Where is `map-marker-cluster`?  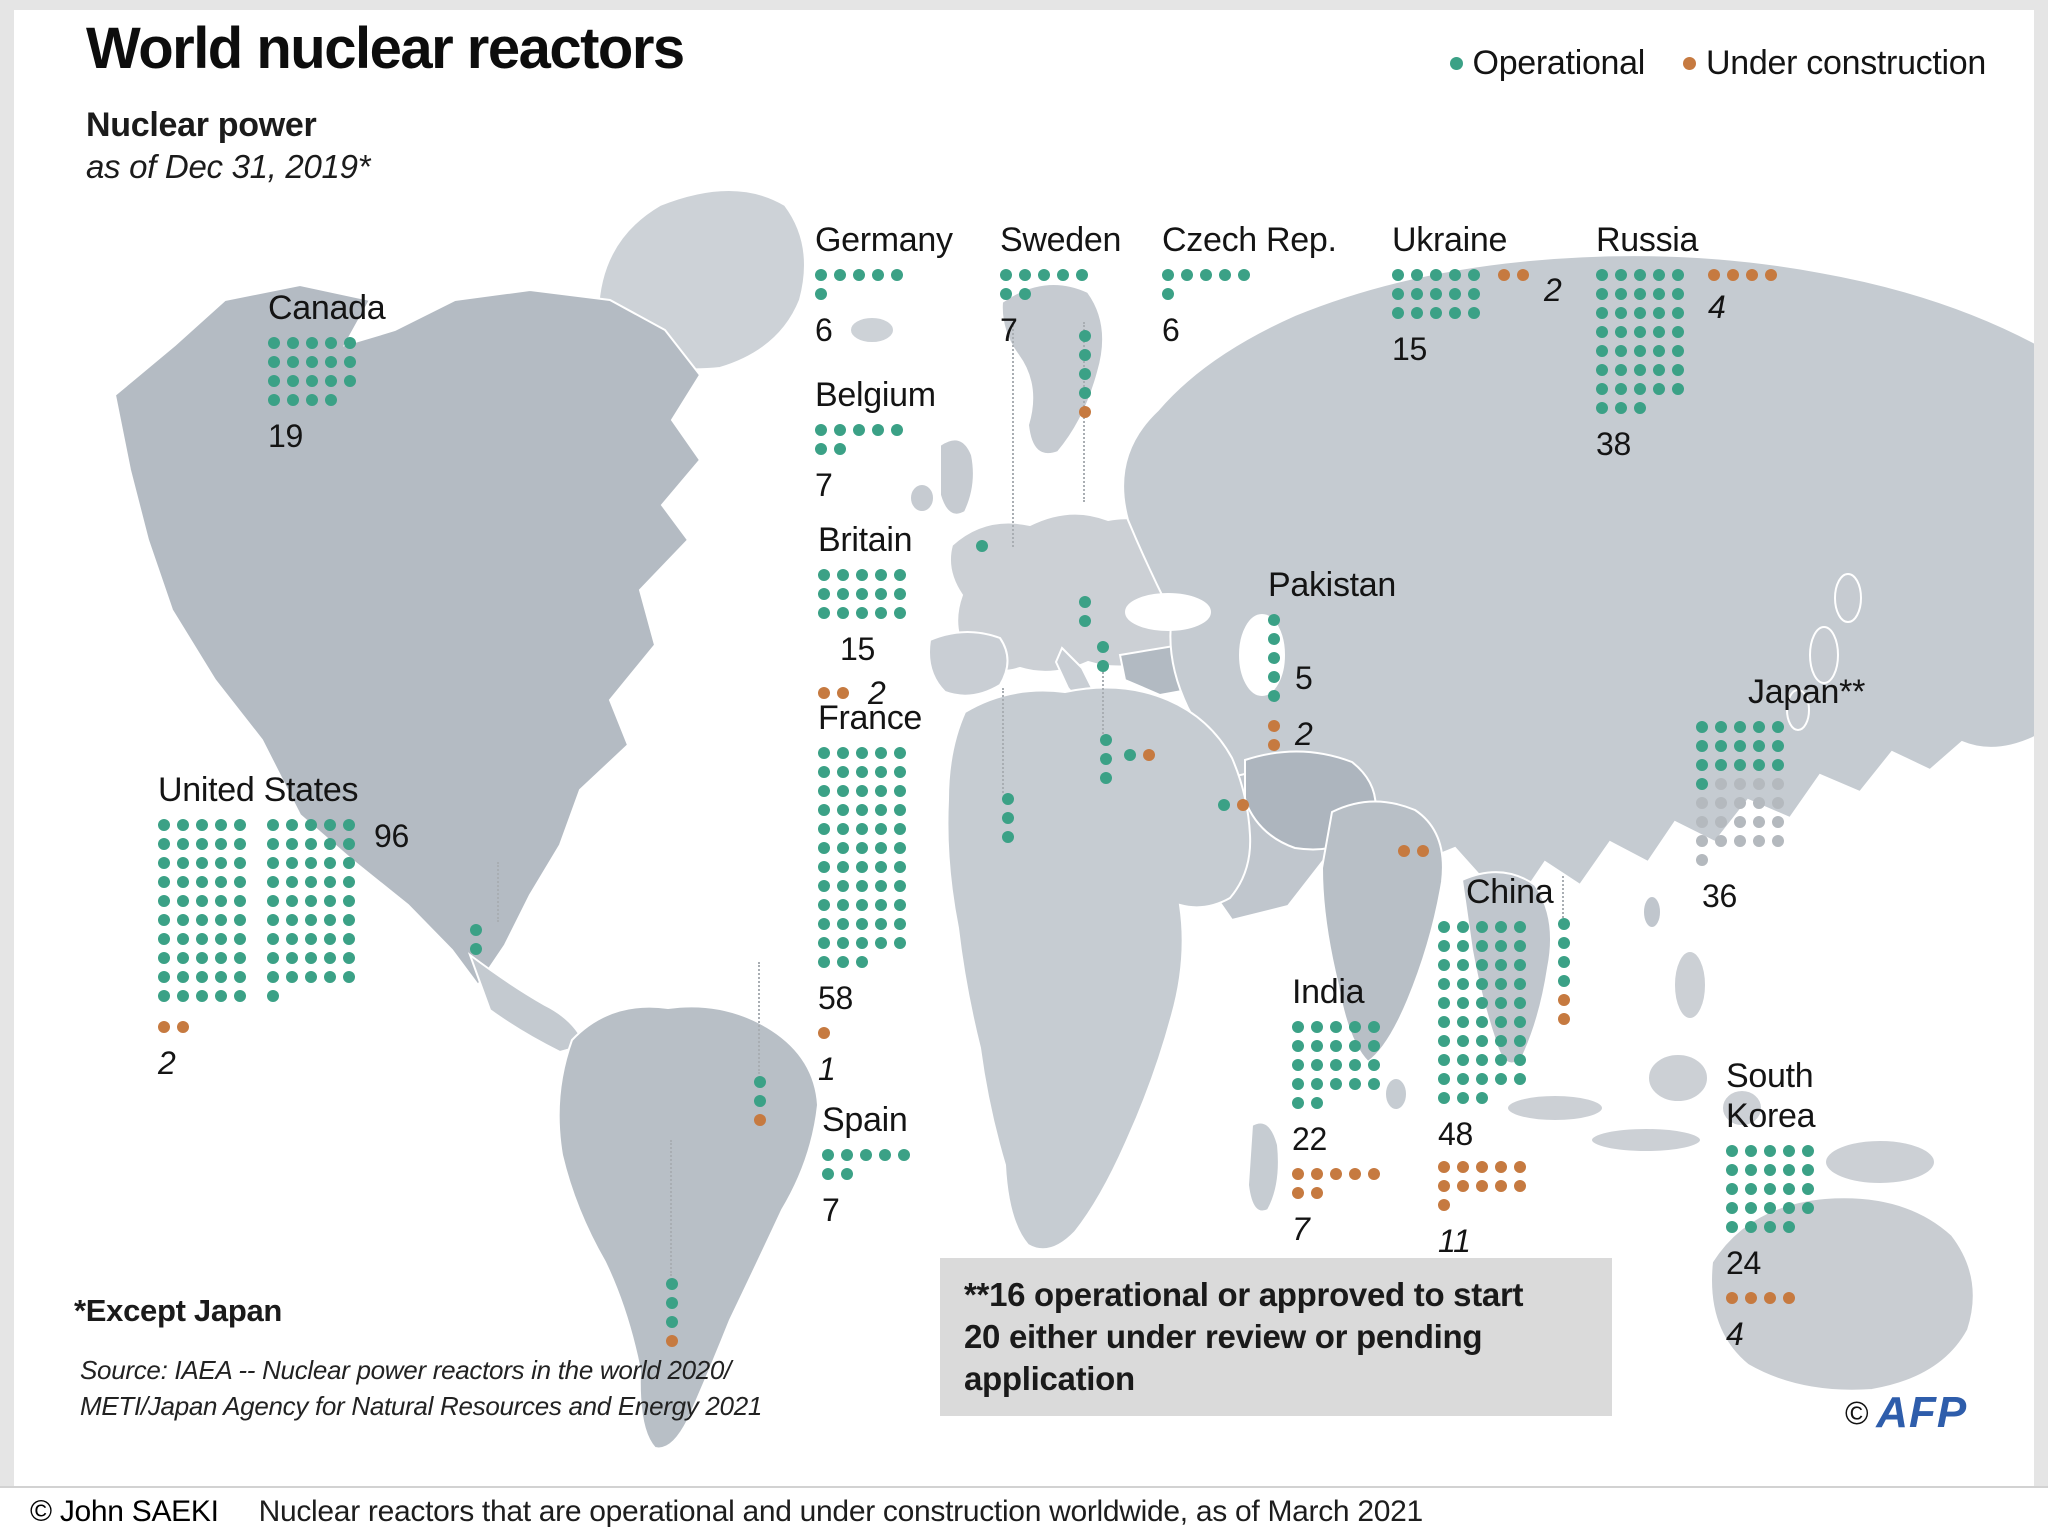 map-marker-cluster is located at coordinates (982, 546).